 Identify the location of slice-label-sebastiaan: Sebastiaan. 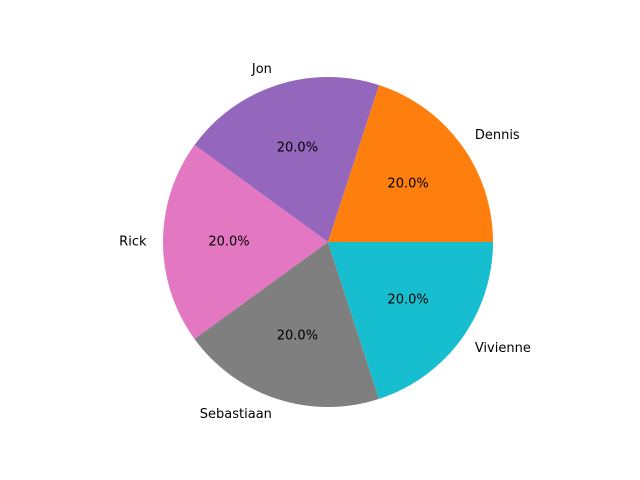
(236, 414).